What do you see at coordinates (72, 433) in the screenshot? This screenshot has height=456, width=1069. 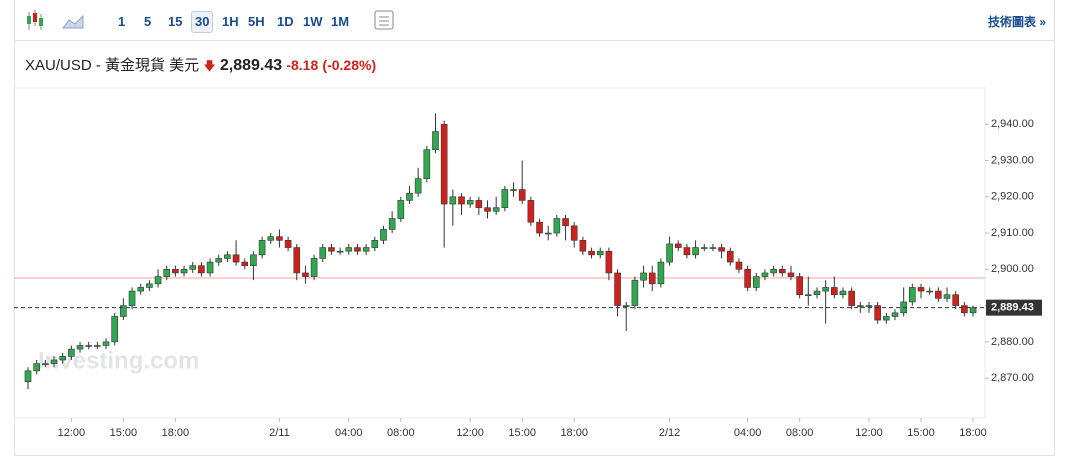 I see `x-tick-label: 12:00` at bounding box center [72, 433].